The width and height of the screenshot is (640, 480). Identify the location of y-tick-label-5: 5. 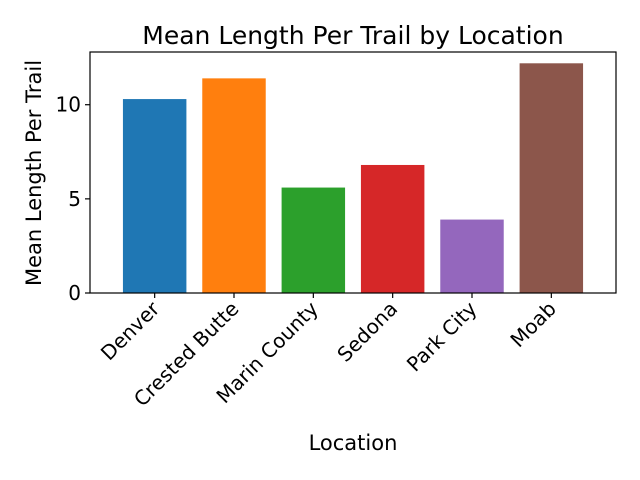
(74, 199).